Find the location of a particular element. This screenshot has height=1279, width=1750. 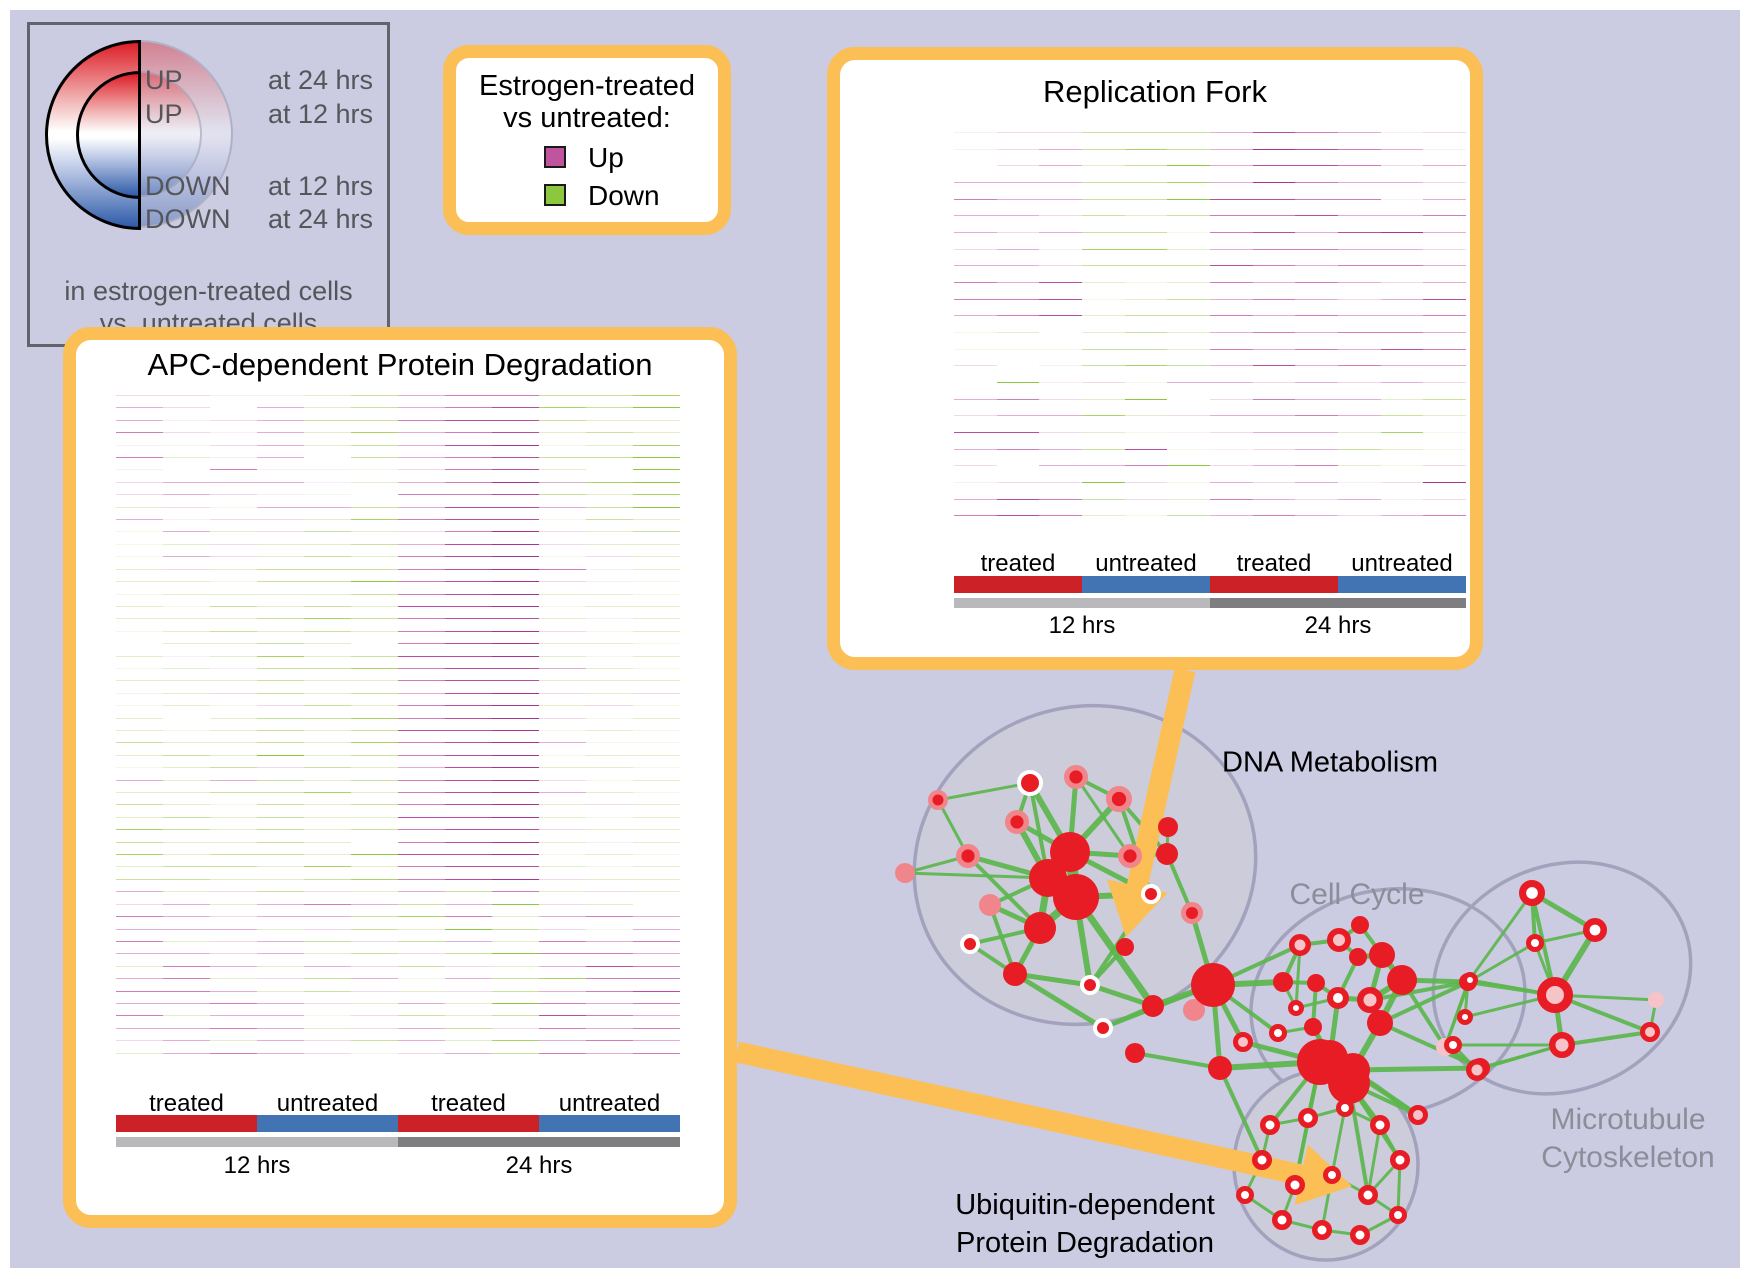

rep-group-labels: treated untreated treated untreated is located at coordinates (1210, 564).